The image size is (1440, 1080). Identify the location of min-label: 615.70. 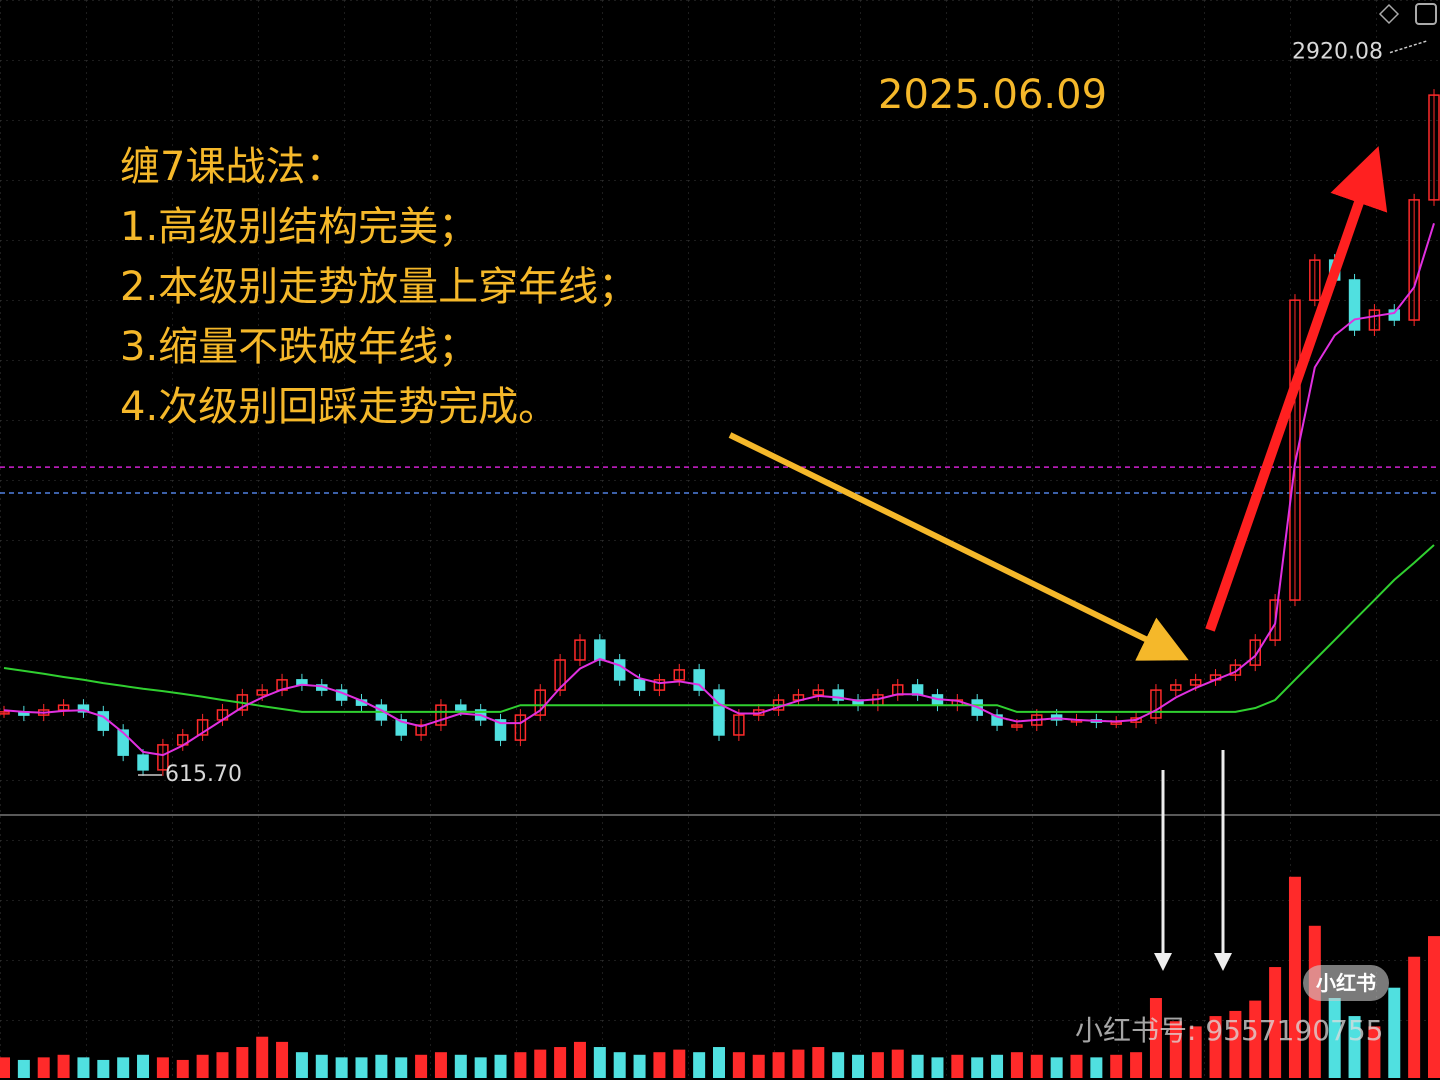
(203, 774).